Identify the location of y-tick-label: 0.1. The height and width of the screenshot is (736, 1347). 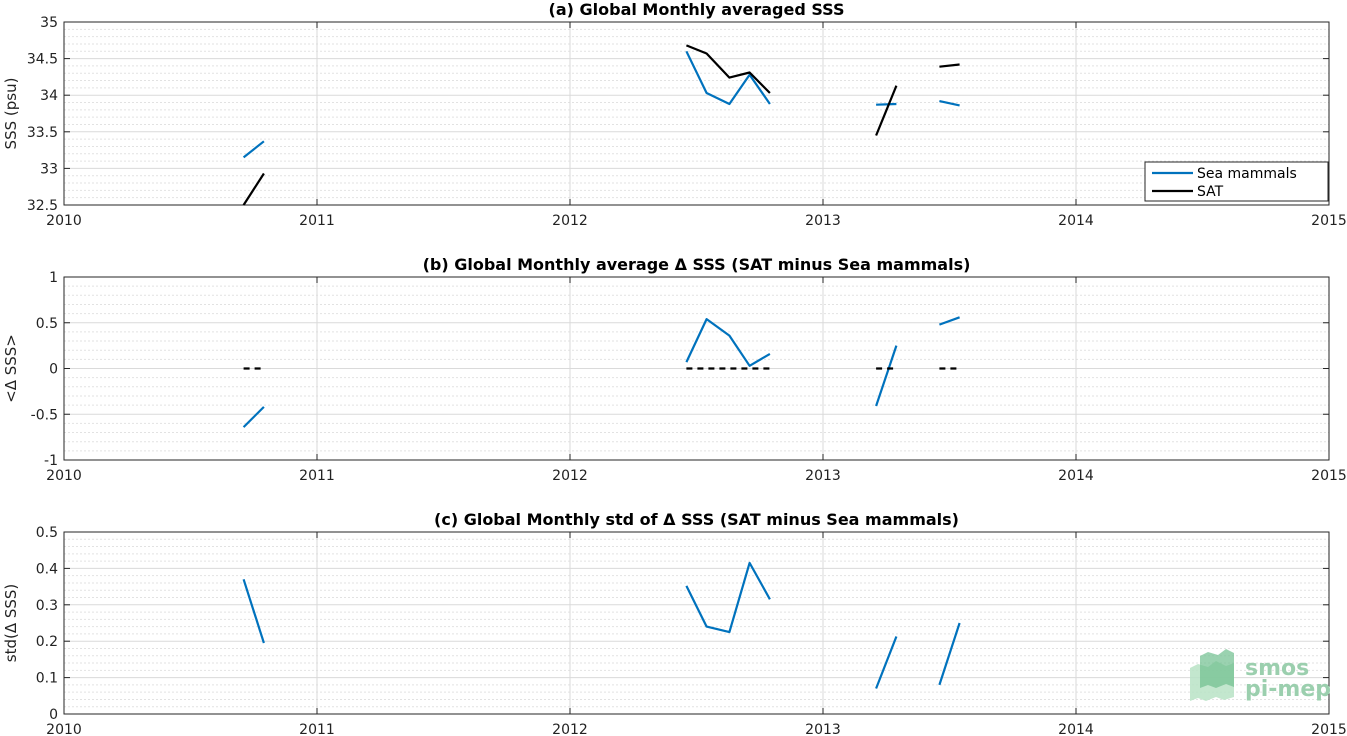
(47, 679).